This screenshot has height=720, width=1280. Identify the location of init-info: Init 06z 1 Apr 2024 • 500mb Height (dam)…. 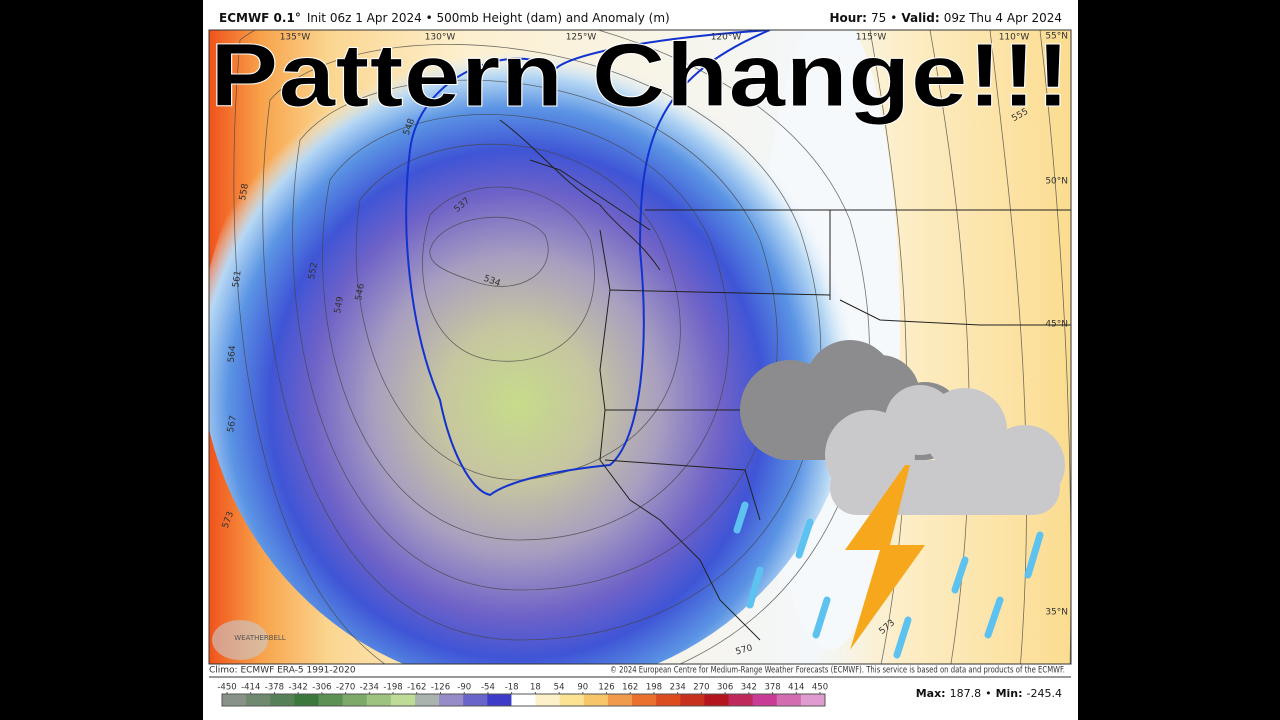
(488, 18).